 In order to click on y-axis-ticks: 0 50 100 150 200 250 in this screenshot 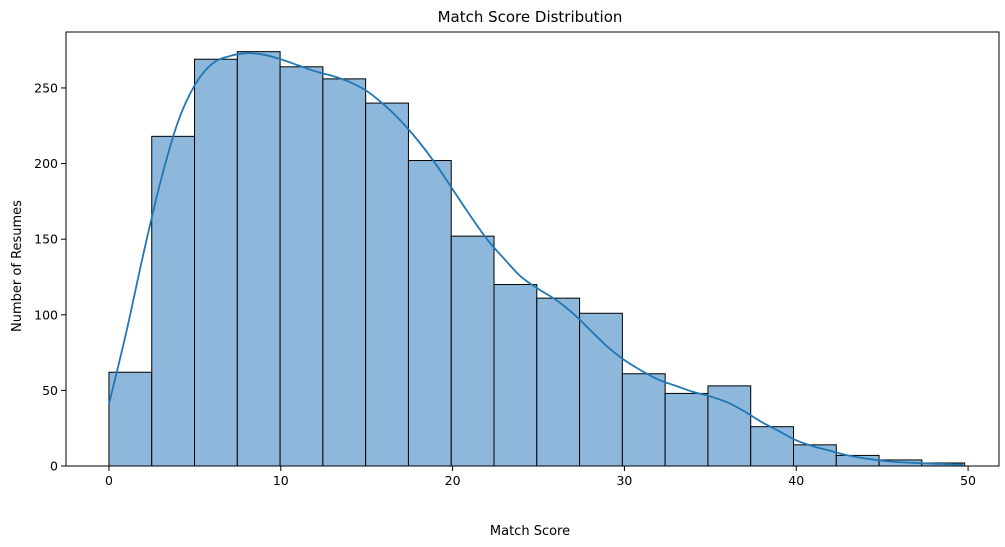, I will do `click(50, 277)`.